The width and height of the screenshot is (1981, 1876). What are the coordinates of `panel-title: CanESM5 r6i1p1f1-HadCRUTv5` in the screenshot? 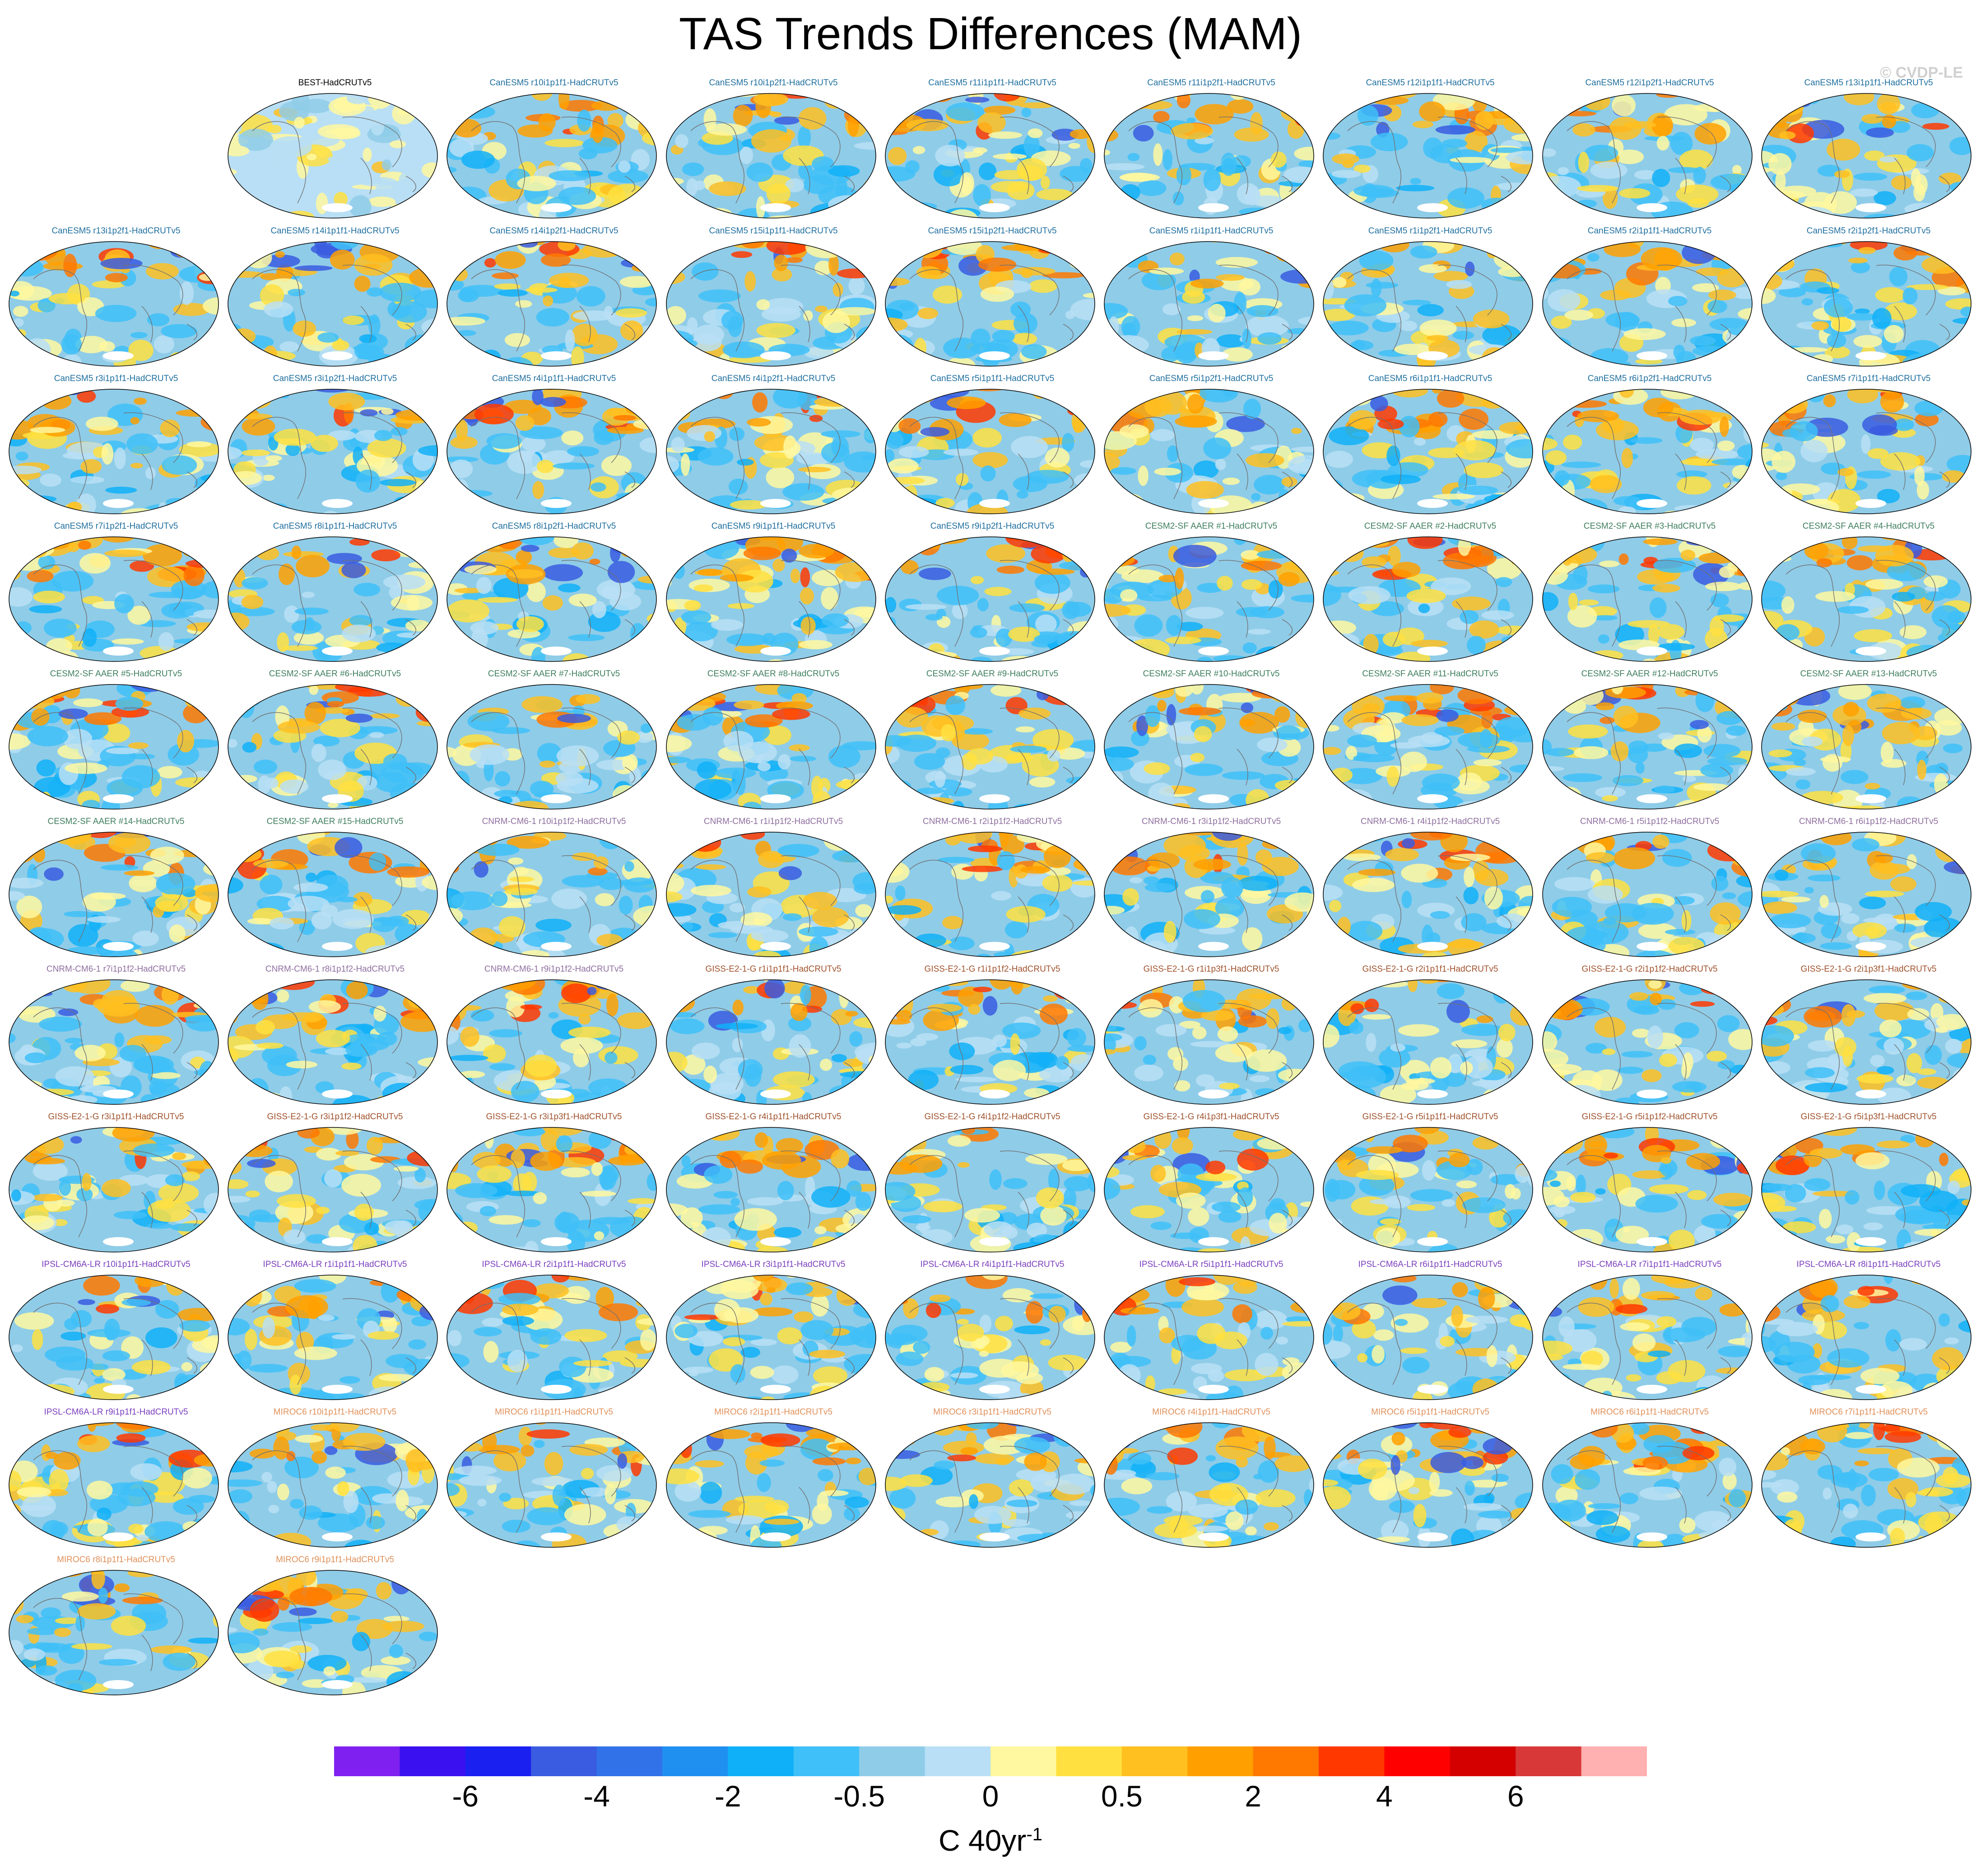 It's located at (1430, 378).